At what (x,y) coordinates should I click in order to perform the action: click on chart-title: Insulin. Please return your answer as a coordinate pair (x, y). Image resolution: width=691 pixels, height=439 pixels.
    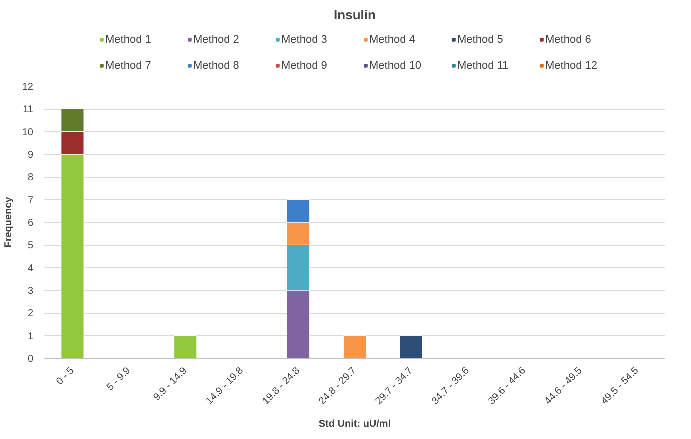
    Looking at the image, I should click on (355, 15).